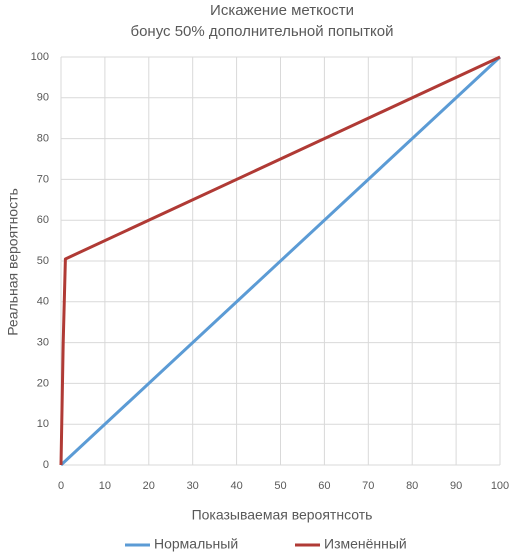 The height and width of the screenshot is (560, 521). What do you see at coordinates (412, 486) in the screenshot?
I see `x-tick-label: 80` at bounding box center [412, 486].